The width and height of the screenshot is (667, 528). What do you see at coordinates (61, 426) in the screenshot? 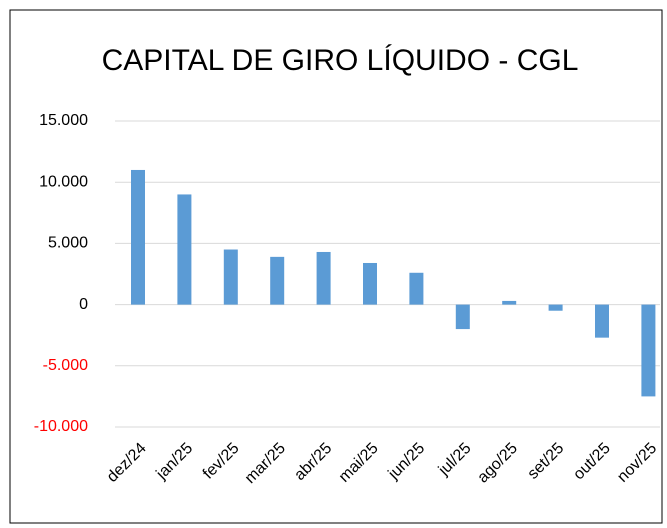
I see `y-tick-label: -10.000` at bounding box center [61, 426].